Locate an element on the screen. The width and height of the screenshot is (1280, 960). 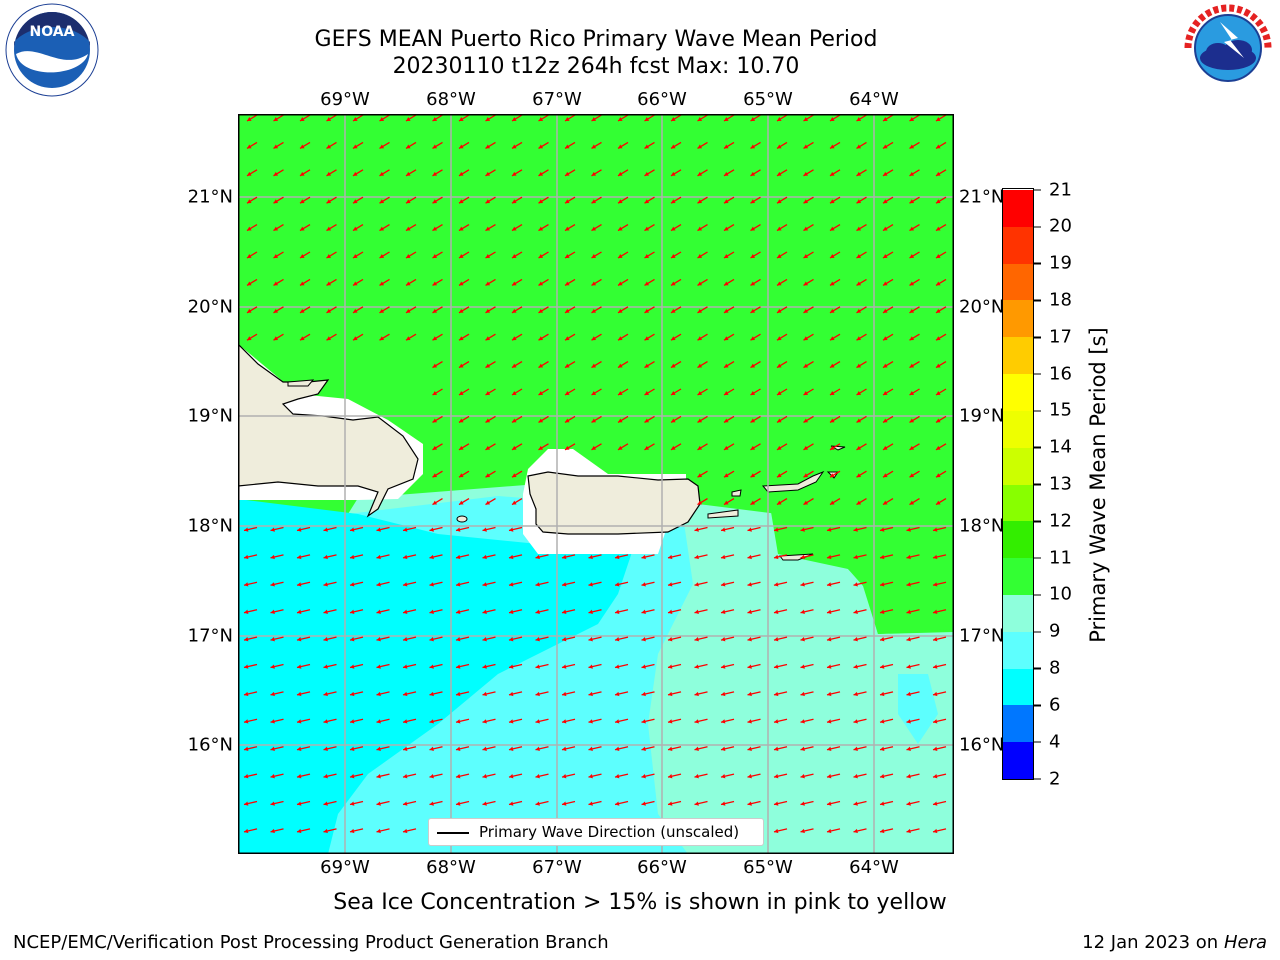
colorbar-tick-text: 2 is located at coordinates (1055, 778).